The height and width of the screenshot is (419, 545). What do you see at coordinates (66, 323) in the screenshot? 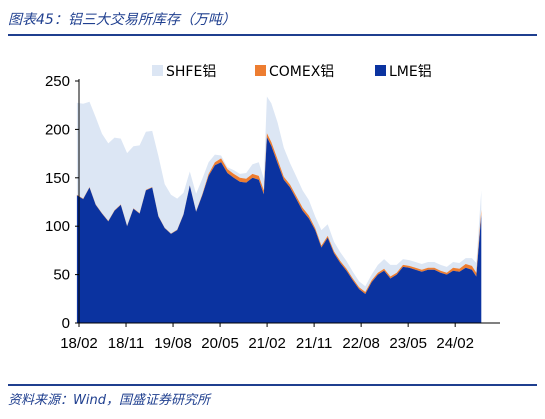
I see `y-tick-label: 0` at bounding box center [66, 323].